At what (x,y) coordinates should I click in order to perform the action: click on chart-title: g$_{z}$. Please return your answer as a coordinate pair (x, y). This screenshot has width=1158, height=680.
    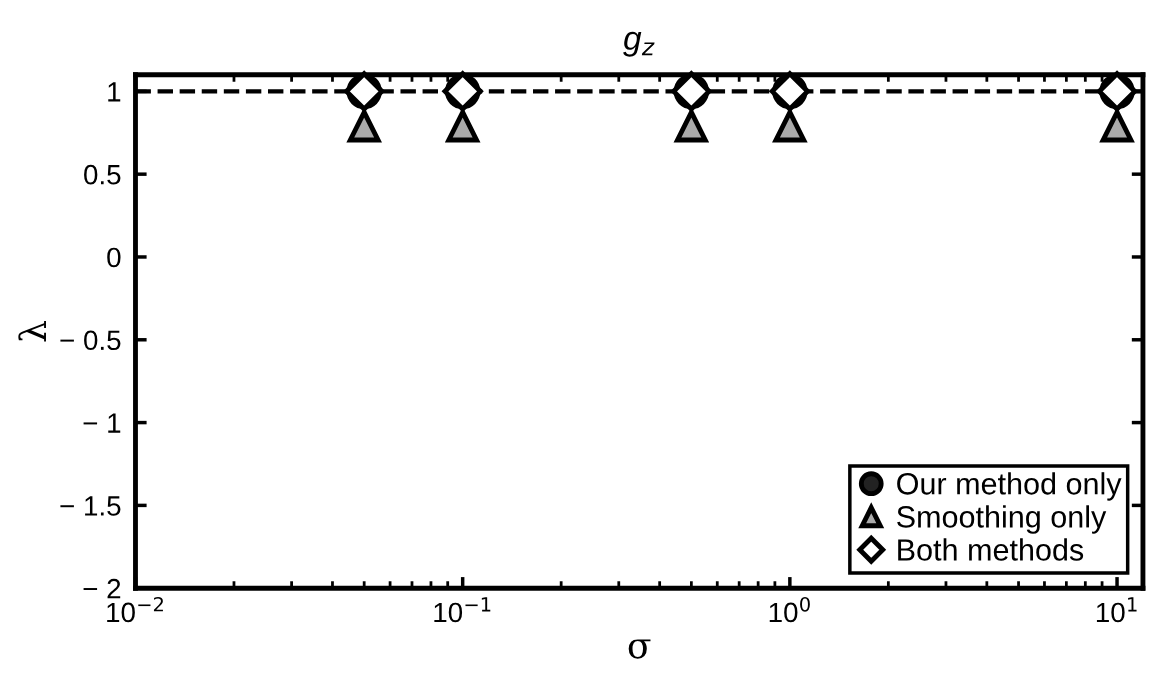
    Looking at the image, I should click on (639, 44).